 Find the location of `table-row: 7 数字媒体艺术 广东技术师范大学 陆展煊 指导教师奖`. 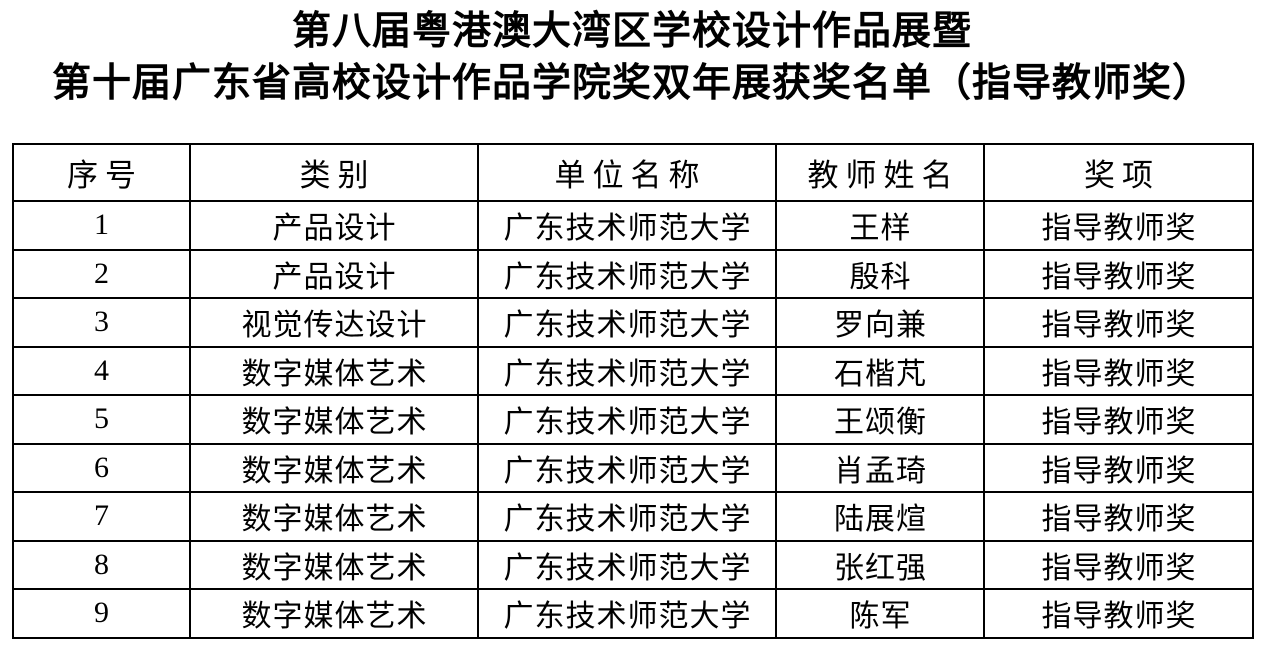

table-row: 7 数字媒体艺术 广东技术师范大学 陆展煊 指导教师奖 is located at coordinates (633, 516).